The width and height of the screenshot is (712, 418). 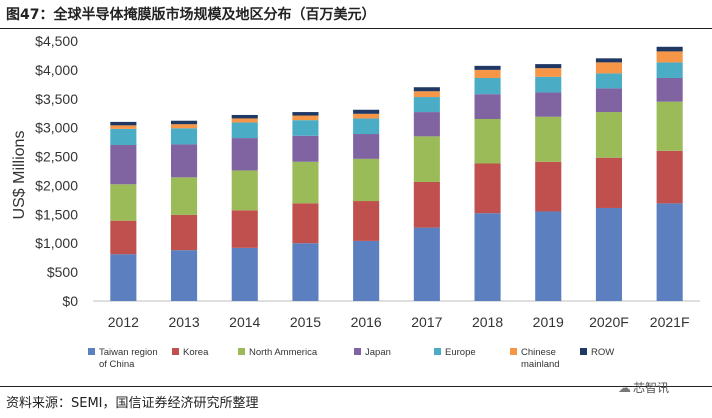 What do you see at coordinates (132, 403) in the screenshot?
I see `source-note: 资料来源：SEMI，国信证券经济研究所整理` at bounding box center [132, 403].